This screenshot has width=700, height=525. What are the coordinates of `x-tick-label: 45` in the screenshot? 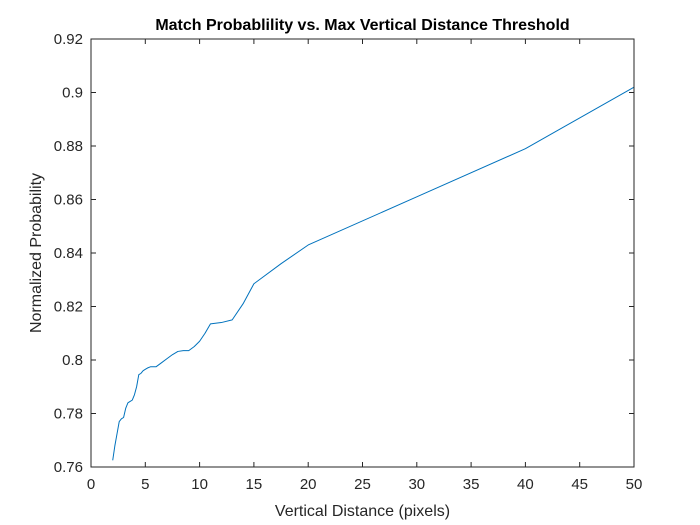 It's located at (579, 484).